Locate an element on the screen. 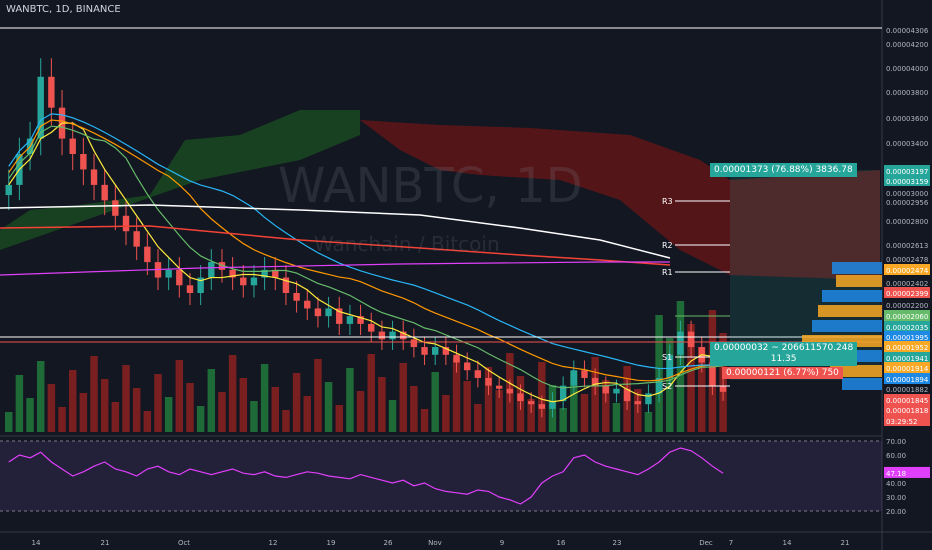 The width and height of the screenshot is (932, 550). time-tick: 19 is located at coordinates (331, 543).